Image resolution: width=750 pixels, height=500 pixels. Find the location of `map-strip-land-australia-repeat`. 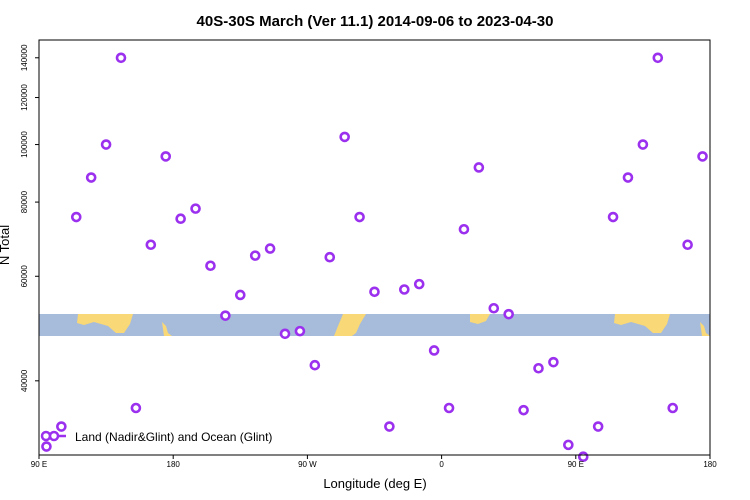

map-strip-land-australia-repeat is located at coordinates (642, 323).